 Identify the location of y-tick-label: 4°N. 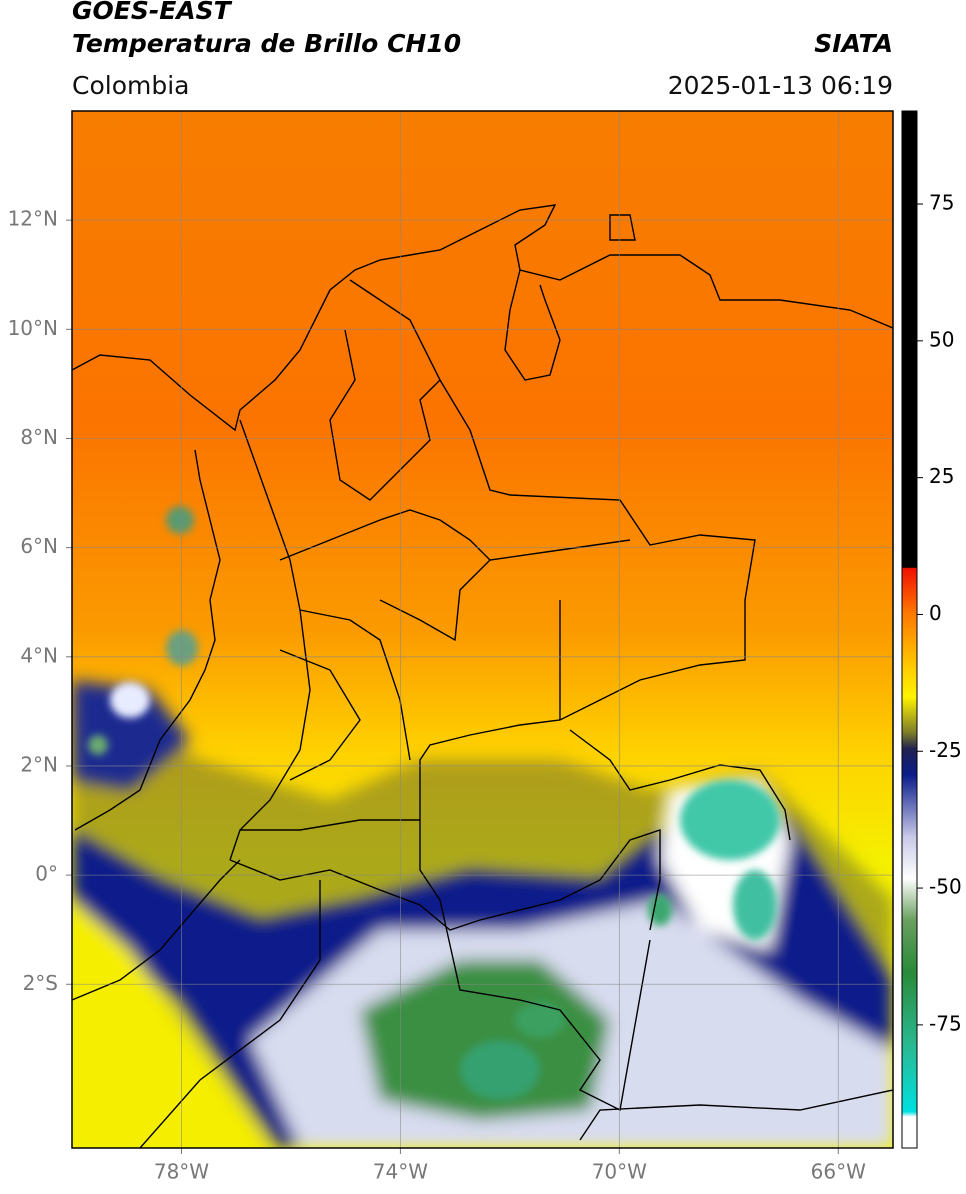
(39, 655).